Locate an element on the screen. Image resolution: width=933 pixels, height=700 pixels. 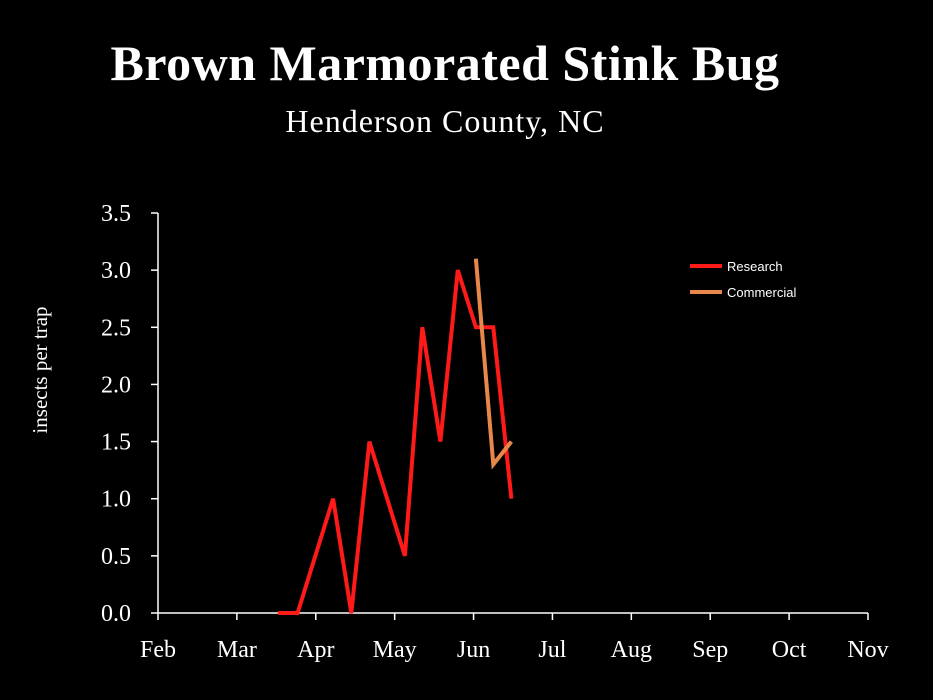
y-tick-label: 1.0 is located at coordinates (116, 500).